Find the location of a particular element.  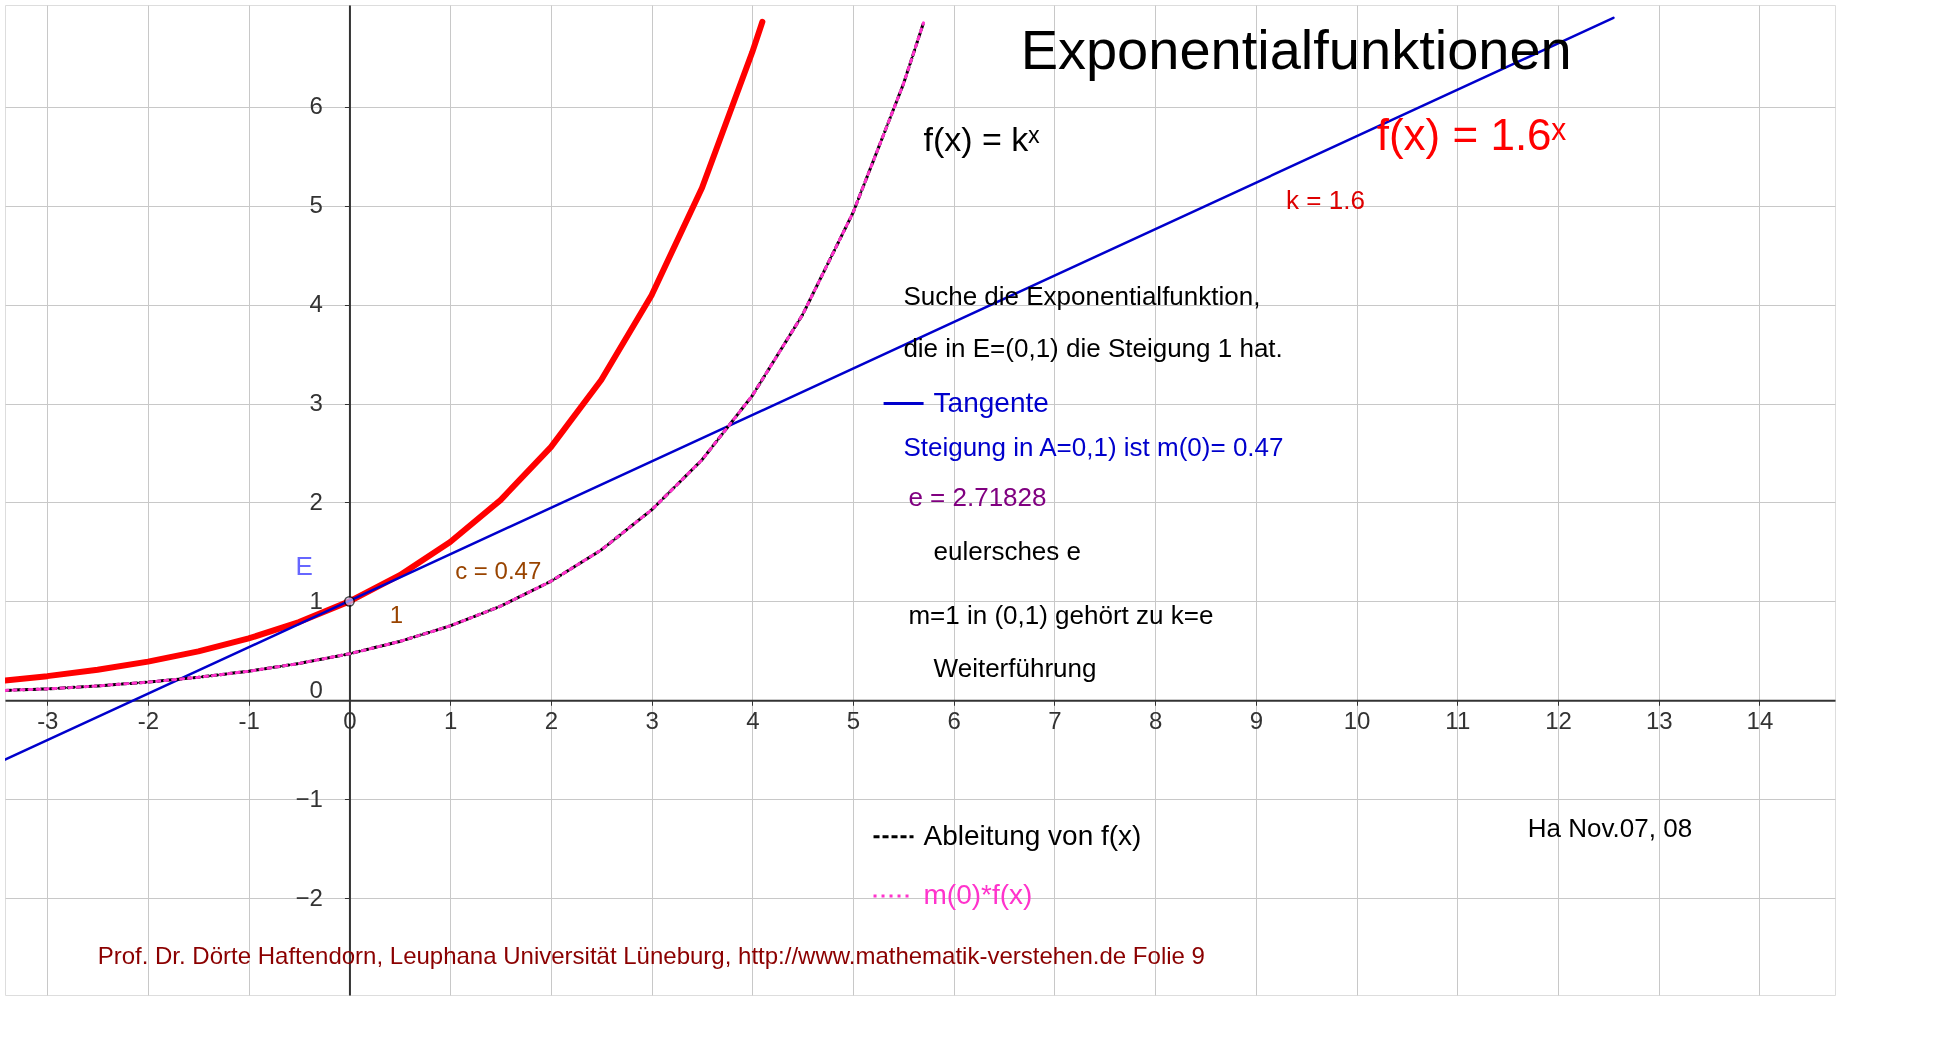

x-tick-label: 9 is located at coordinates (1256, 720).